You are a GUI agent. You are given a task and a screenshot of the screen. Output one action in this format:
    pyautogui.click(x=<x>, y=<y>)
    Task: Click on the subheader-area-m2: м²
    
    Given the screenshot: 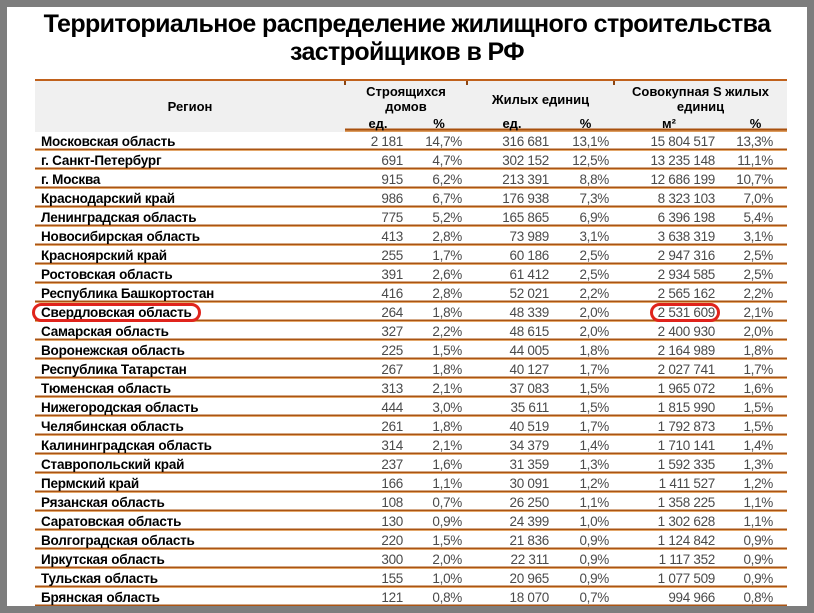 What is the action you would take?
    pyautogui.click(x=669, y=124)
    